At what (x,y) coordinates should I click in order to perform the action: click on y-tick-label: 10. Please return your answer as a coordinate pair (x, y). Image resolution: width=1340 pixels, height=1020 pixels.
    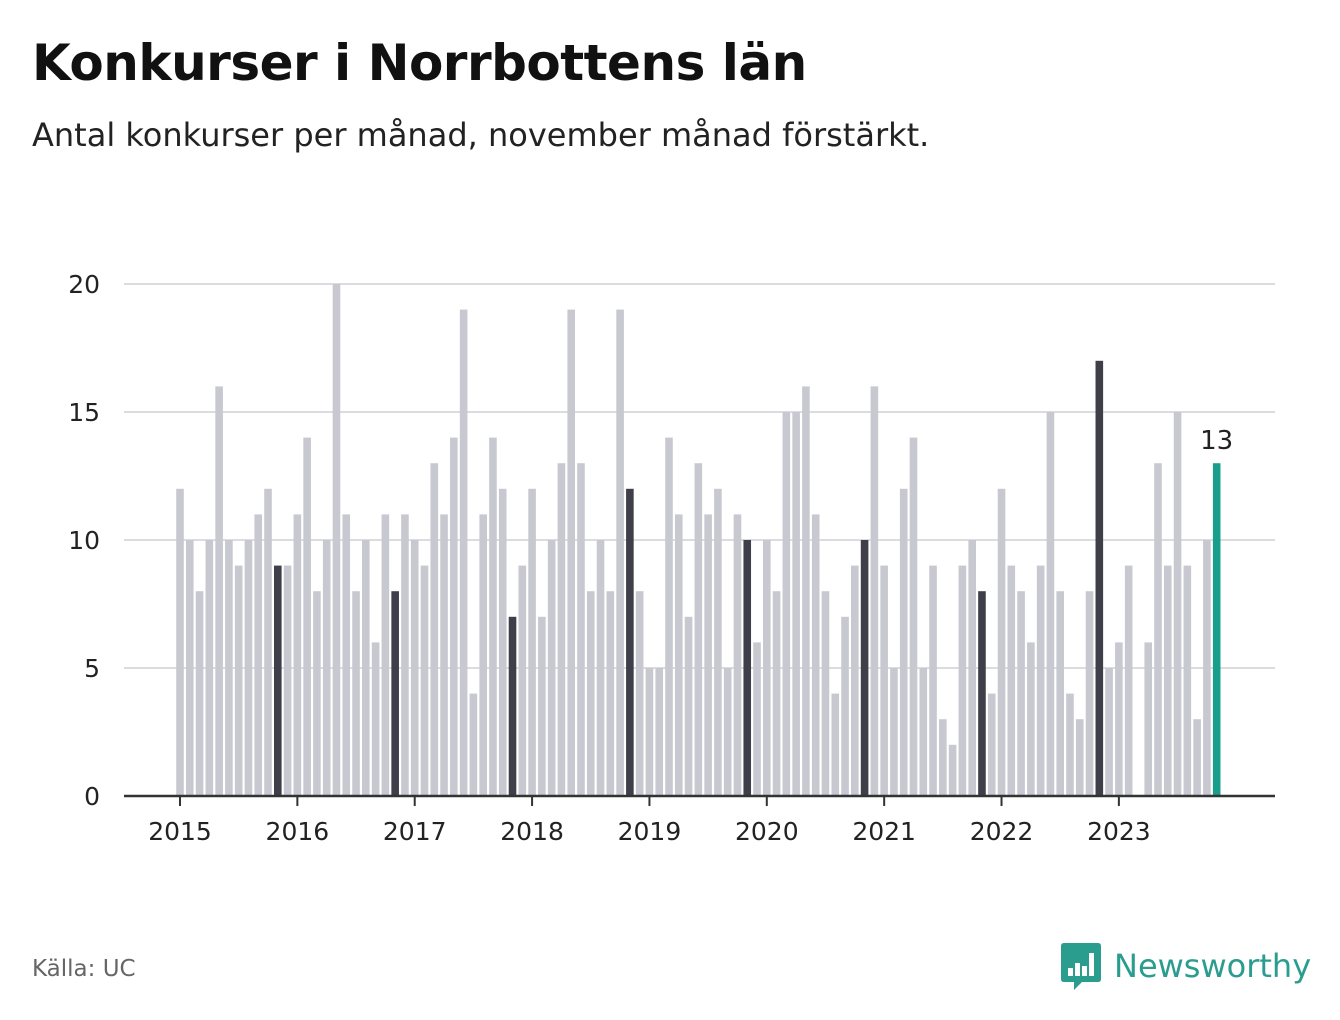
    Looking at the image, I should click on (84, 540).